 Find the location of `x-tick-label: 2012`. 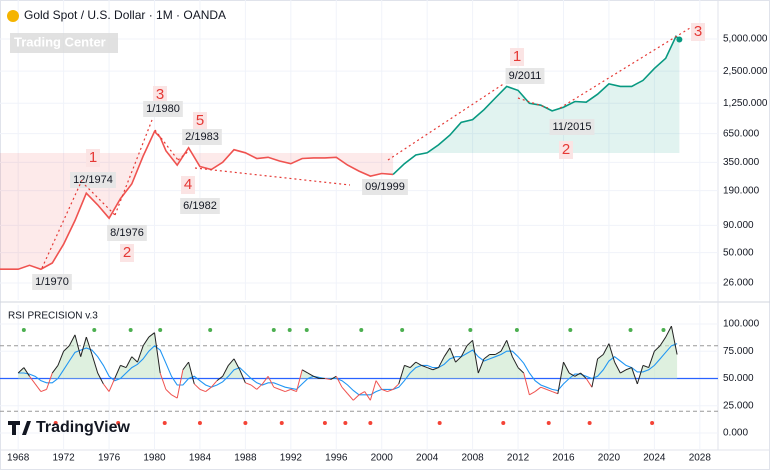

x-tick-label: 2012 is located at coordinates (518, 458).